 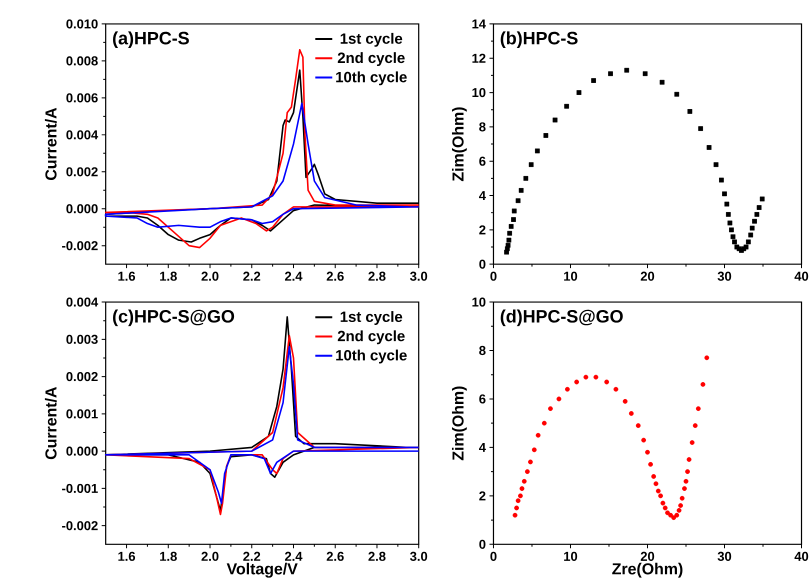 What do you see at coordinates (335, 556) in the screenshot?
I see `x-tick-label: 2.6` at bounding box center [335, 556].